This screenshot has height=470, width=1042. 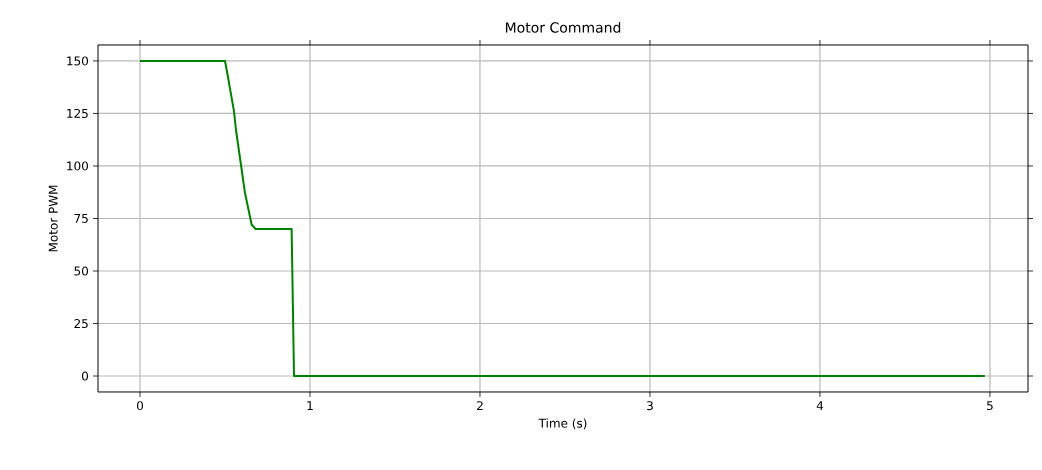 I want to click on chart-title: Motor Command, so click(x=563, y=27).